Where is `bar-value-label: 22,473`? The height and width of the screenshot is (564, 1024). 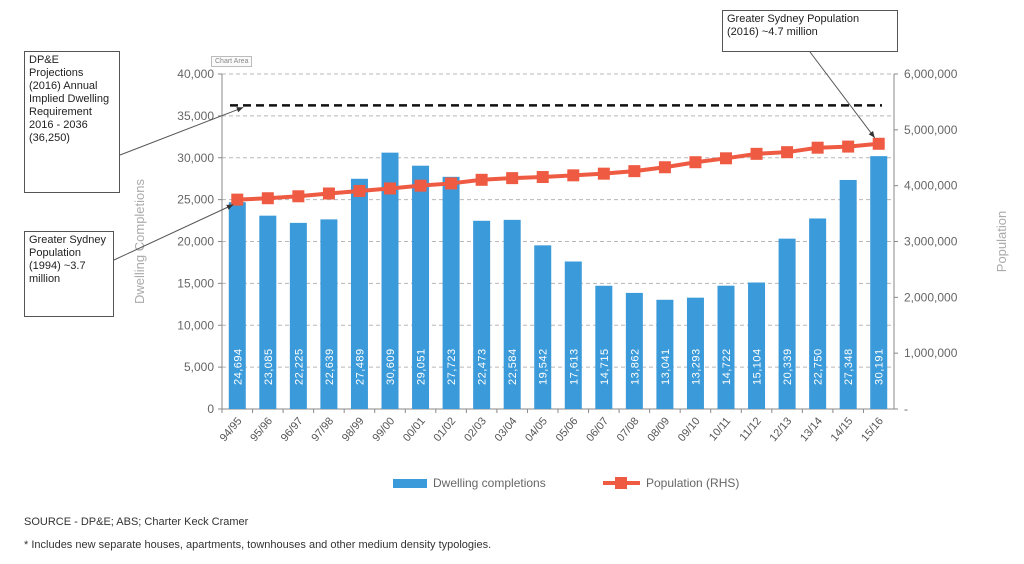
bar-value-label: 22,473 is located at coordinates (483, 366).